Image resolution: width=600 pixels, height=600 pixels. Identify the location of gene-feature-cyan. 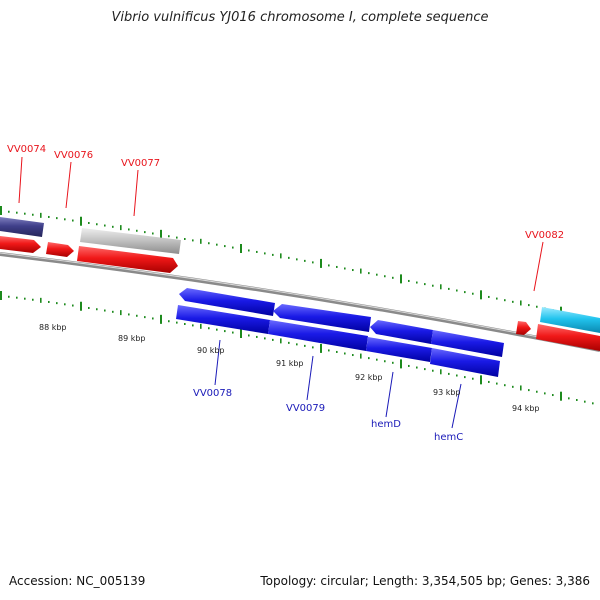
(570, 320).